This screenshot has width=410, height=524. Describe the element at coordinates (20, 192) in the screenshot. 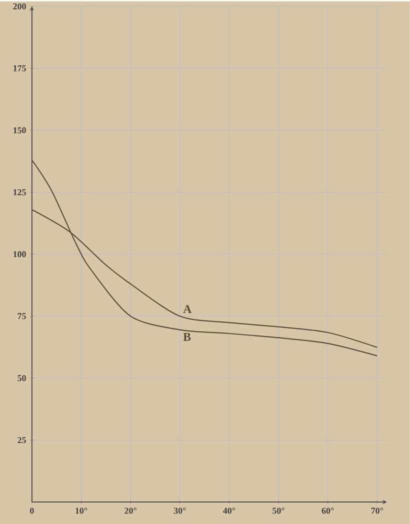

I see `y-tick-label: 125` at that location.